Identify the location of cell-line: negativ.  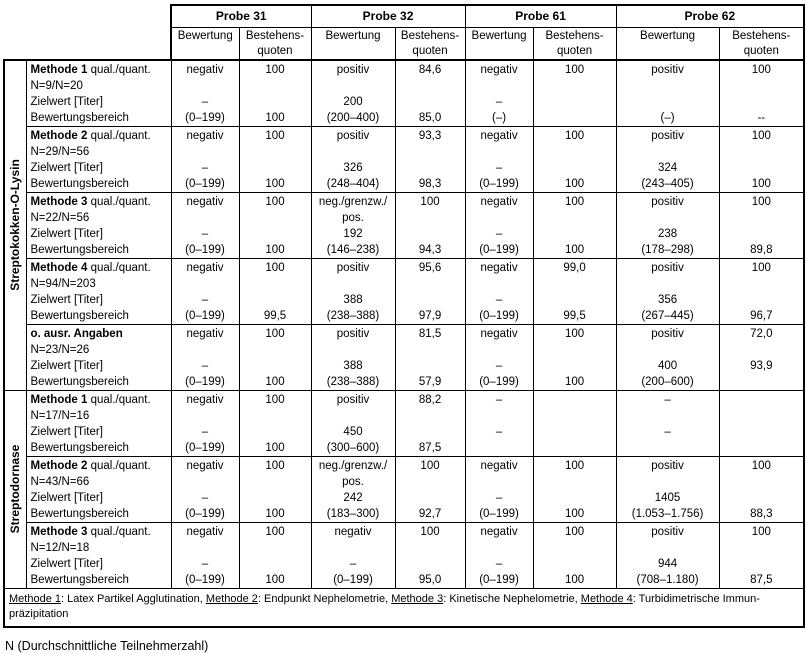
(499, 69).